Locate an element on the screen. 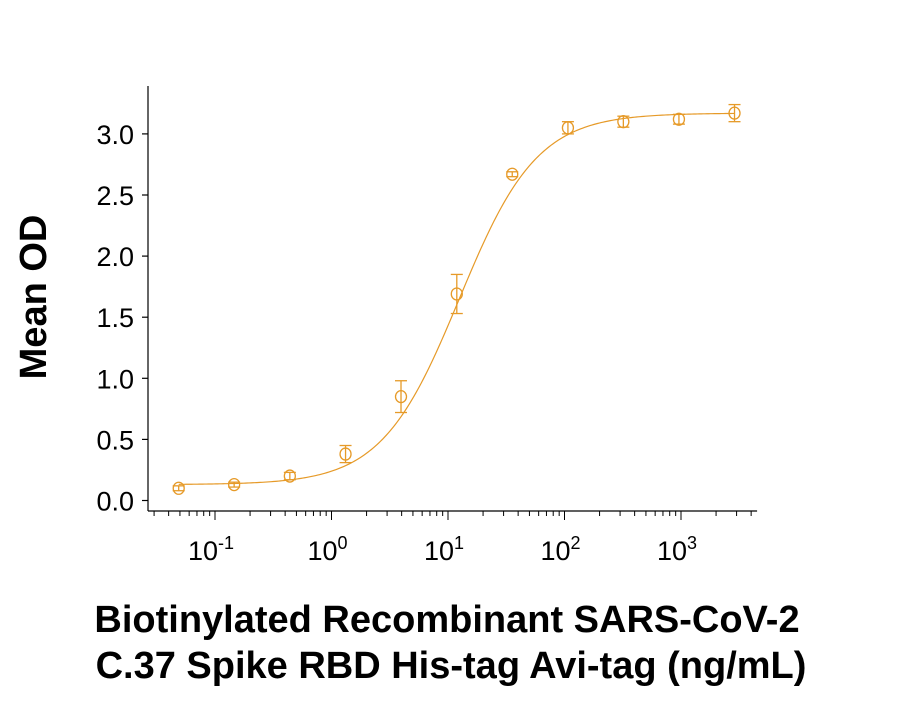  x-tick-label: 10³ is located at coordinates (677, 549).